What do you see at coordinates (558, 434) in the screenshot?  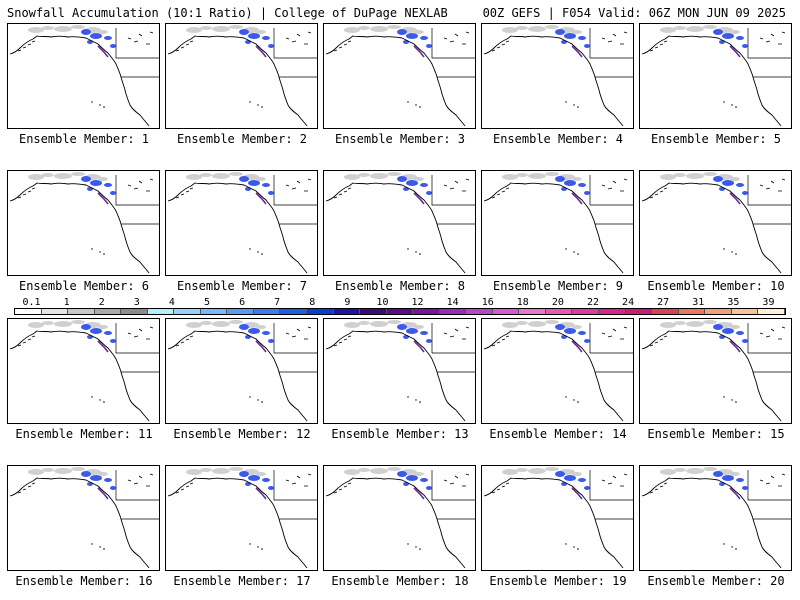 I see `ensemble-member-label: Ensemble Member: 14` at bounding box center [558, 434].